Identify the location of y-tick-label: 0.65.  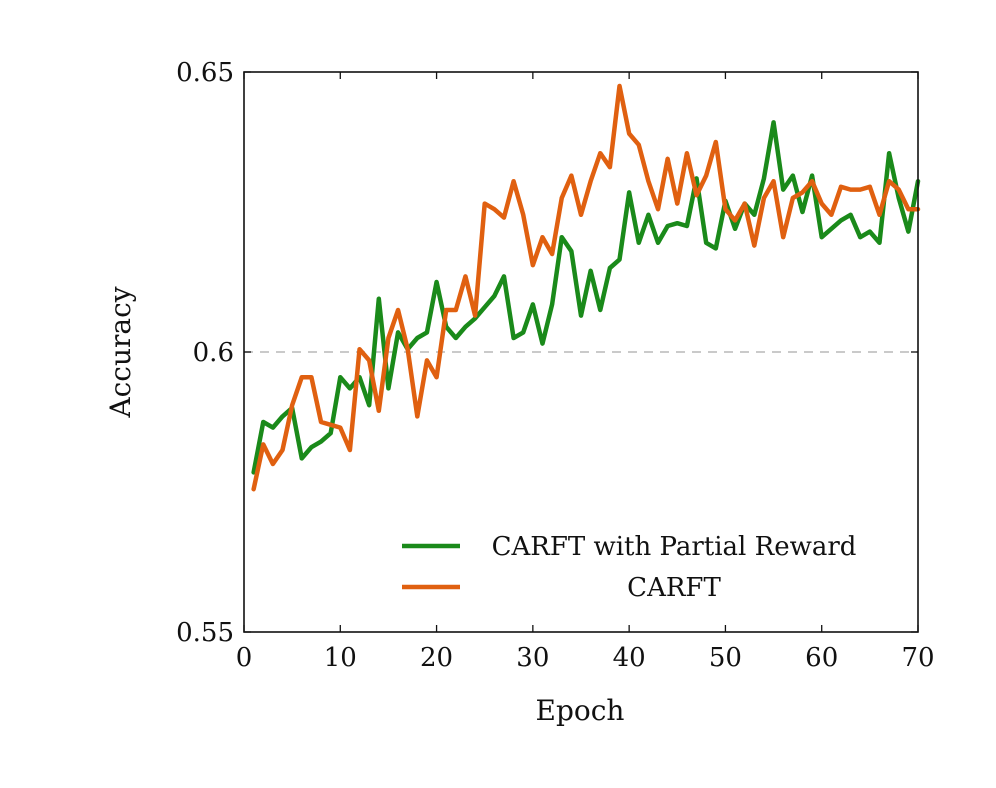
(205, 73).